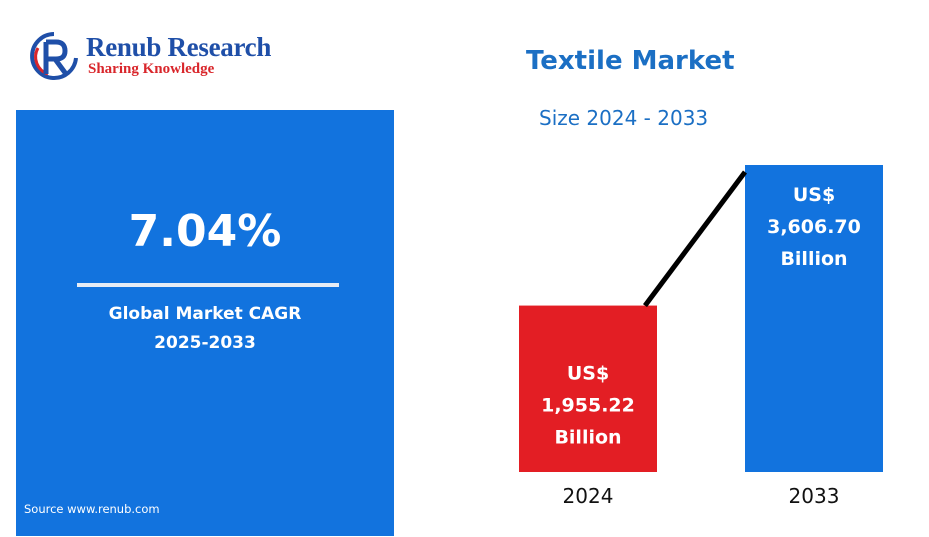 The width and height of the screenshot is (929, 537). I want to click on brand-logo: Renub Research Sharing Knowledge, so click(173, 56).